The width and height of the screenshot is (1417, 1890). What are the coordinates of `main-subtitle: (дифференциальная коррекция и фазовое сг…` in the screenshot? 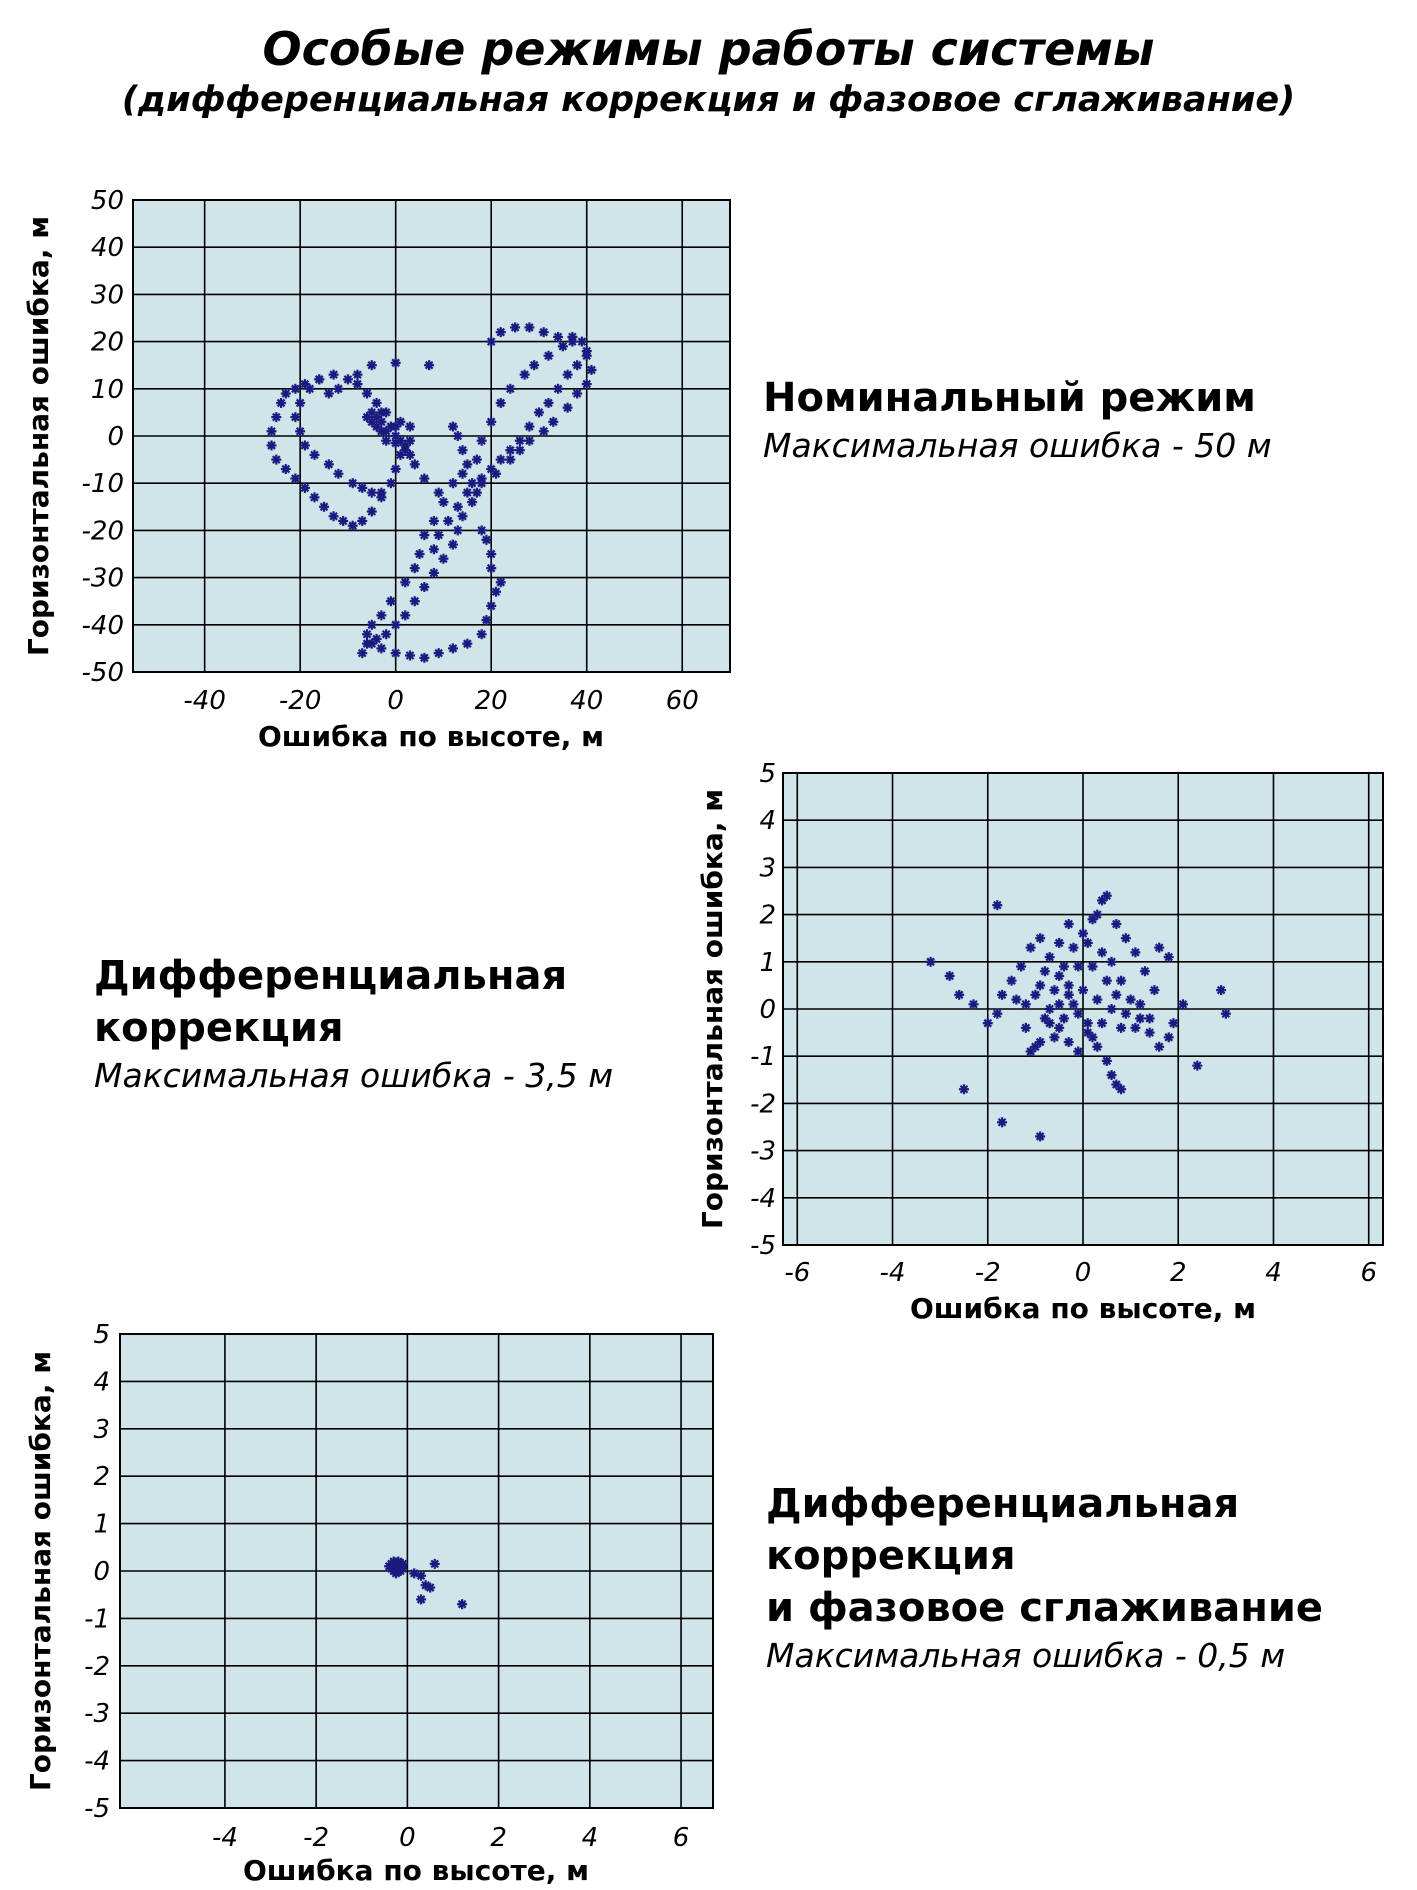 It's located at (708, 100).